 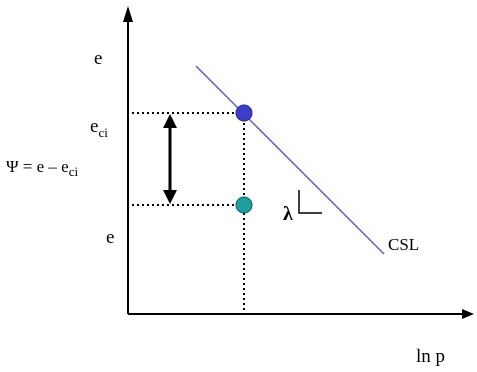 What do you see at coordinates (244, 205) in the screenshot?
I see `lower-point` at bounding box center [244, 205].